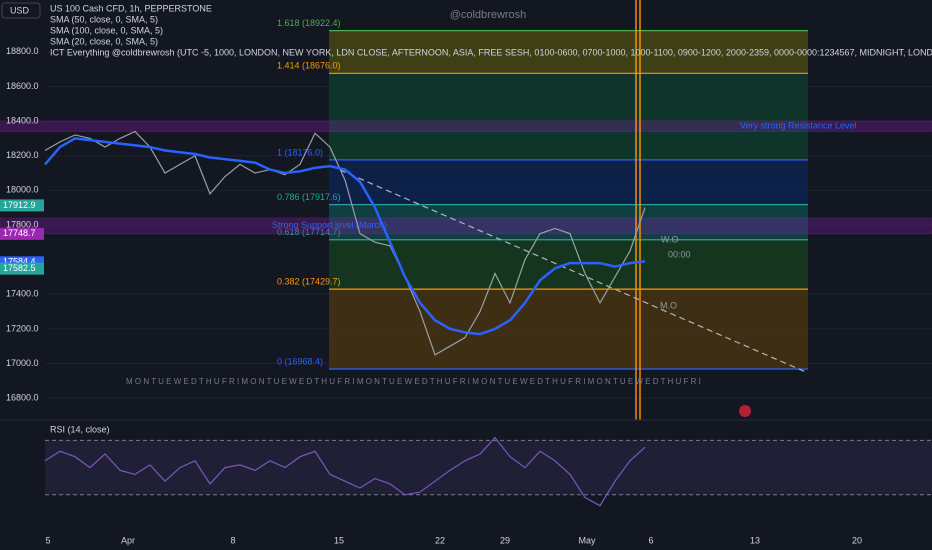 The image size is (932, 550). I want to click on price-badge-label: 17584.4, so click(19, 262).